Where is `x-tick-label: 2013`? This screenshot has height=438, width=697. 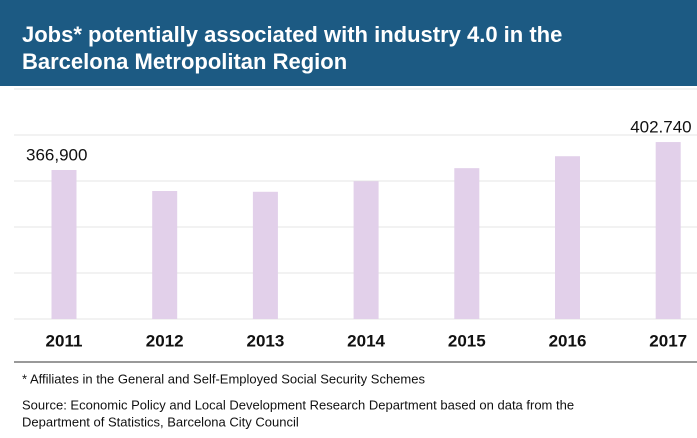
x-tick-label: 2013 is located at coordinates (265, 340).